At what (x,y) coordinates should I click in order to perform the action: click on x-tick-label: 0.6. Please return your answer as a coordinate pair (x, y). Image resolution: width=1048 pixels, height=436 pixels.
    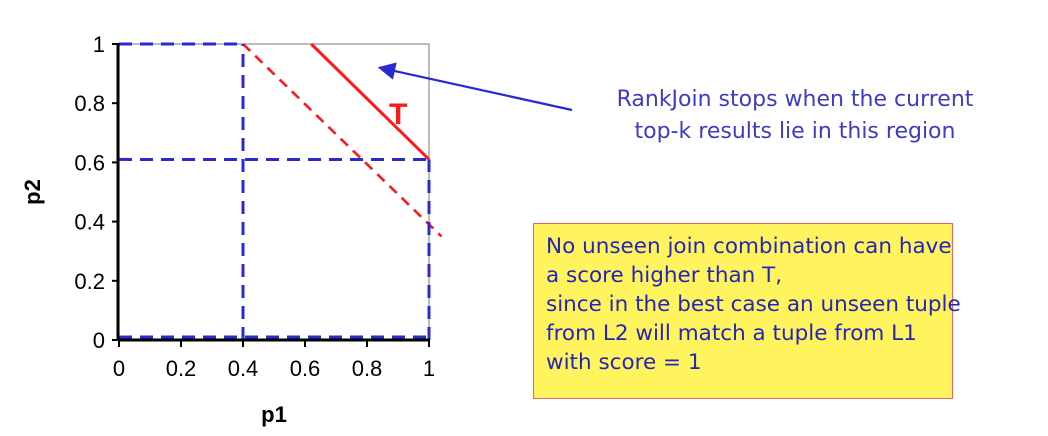
    Looking at the image, I should click on (305, 368).